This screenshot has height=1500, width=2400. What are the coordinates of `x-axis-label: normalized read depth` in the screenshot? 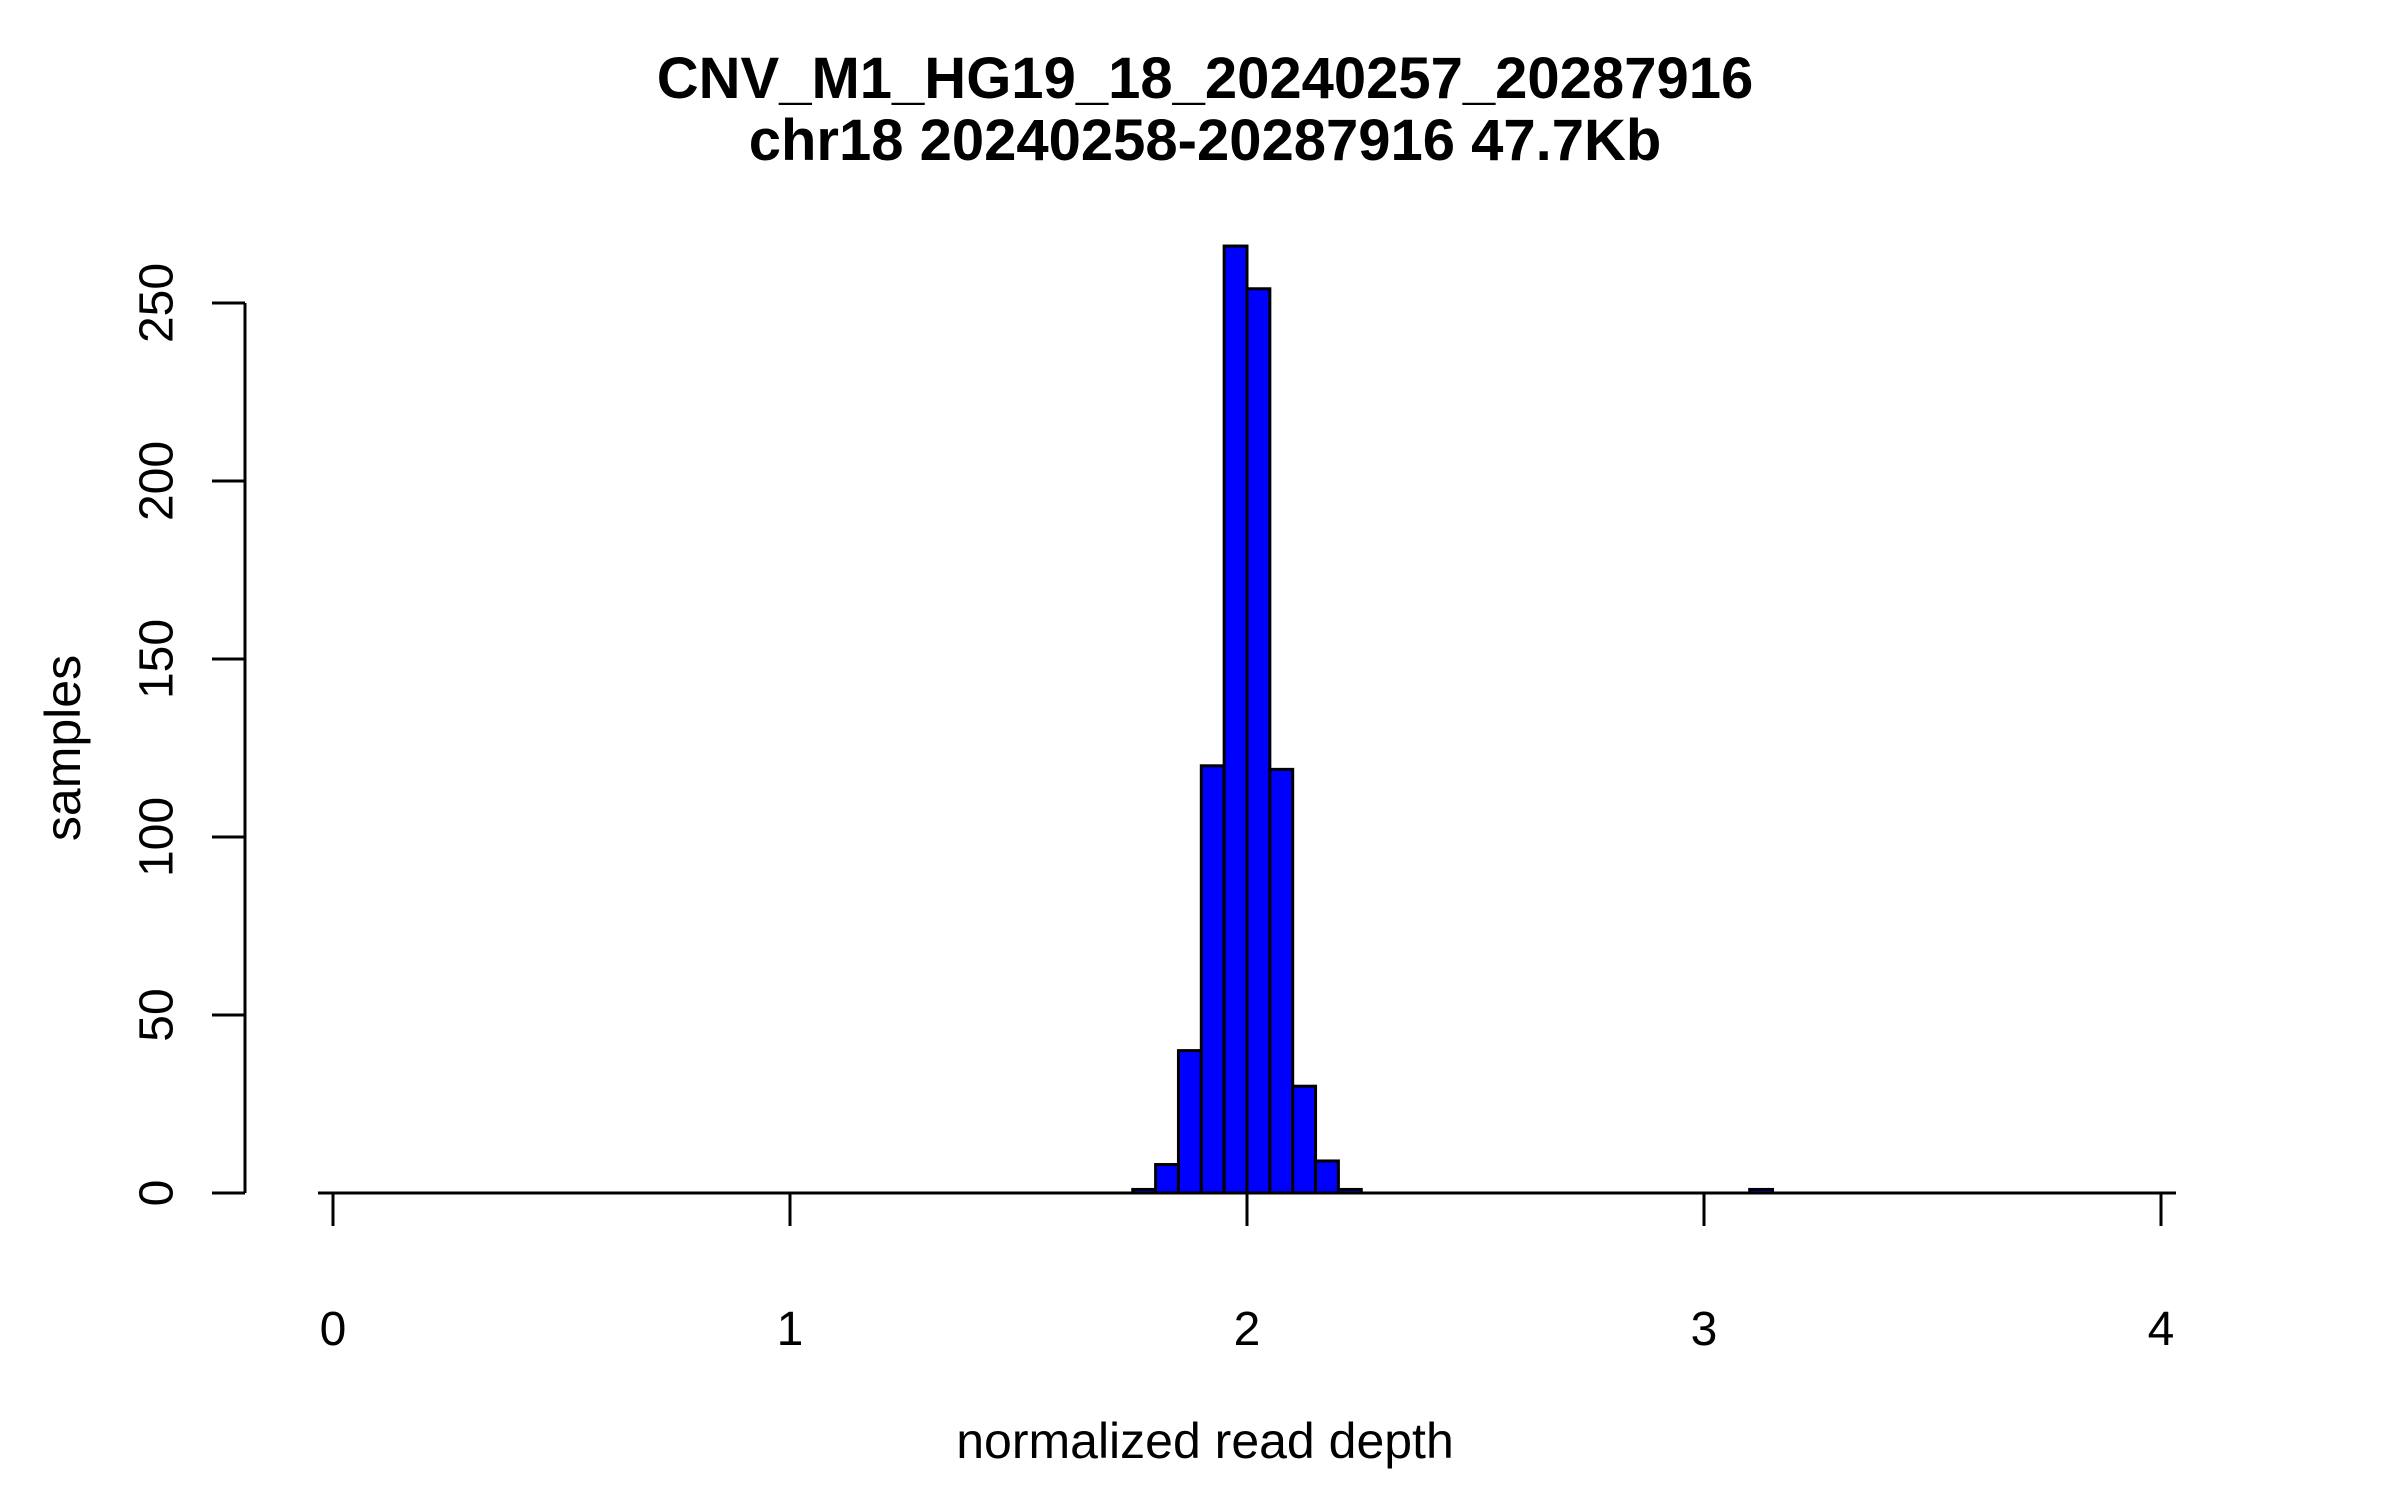 It's located at (1205, 1441).